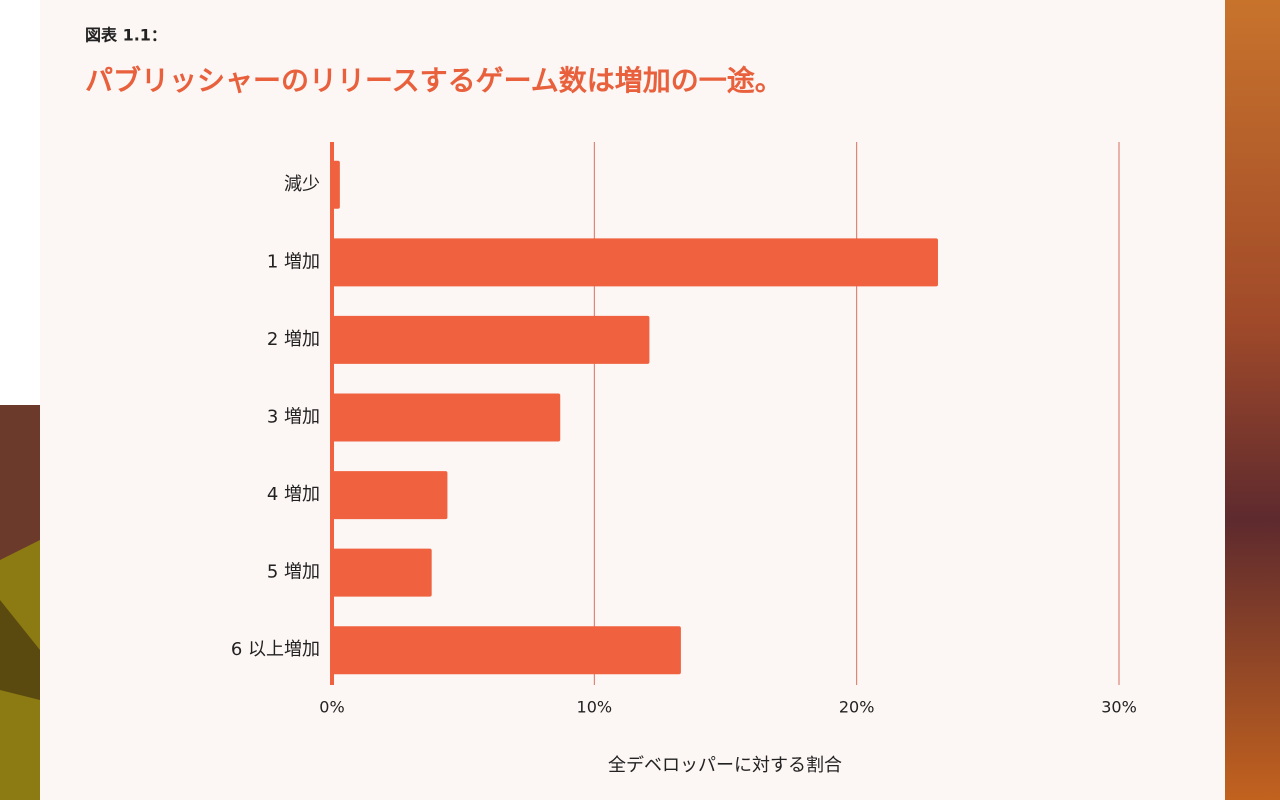 The width and height of the screenshot is (1280, 800). Describe the element at coordinates (275, 649) in the screenshot. I see `y-tick-label: 6 以上増加` at that location.